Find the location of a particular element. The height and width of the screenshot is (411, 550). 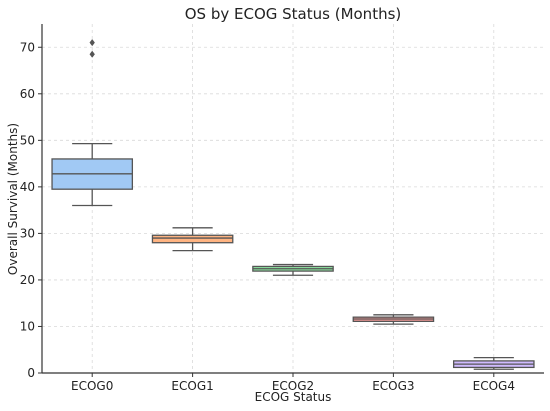

x-tick-label-ECOG3: ECOG3 is located at coordinates (393, 386).